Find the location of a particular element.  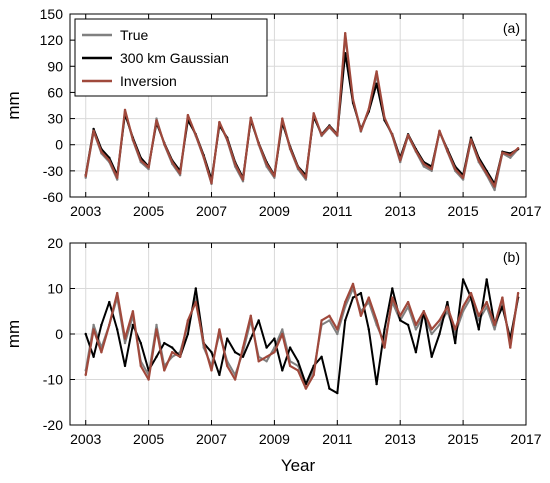

legend-label-true: True is located at coordinates (134, 35).